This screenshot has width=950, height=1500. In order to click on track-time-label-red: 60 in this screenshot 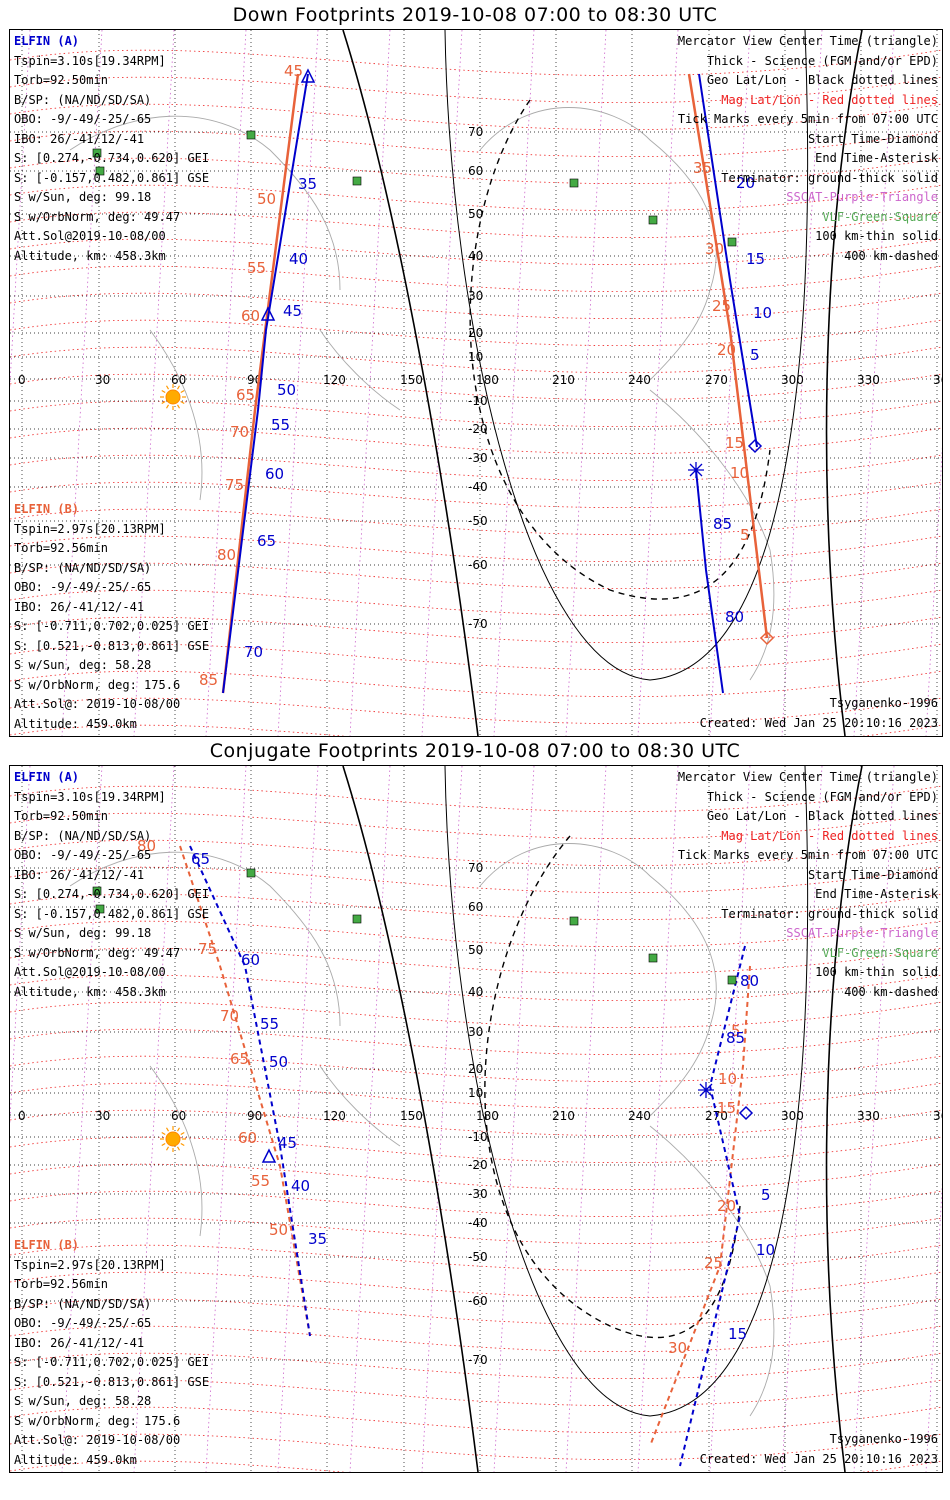, I will do `click(250, 316)`.